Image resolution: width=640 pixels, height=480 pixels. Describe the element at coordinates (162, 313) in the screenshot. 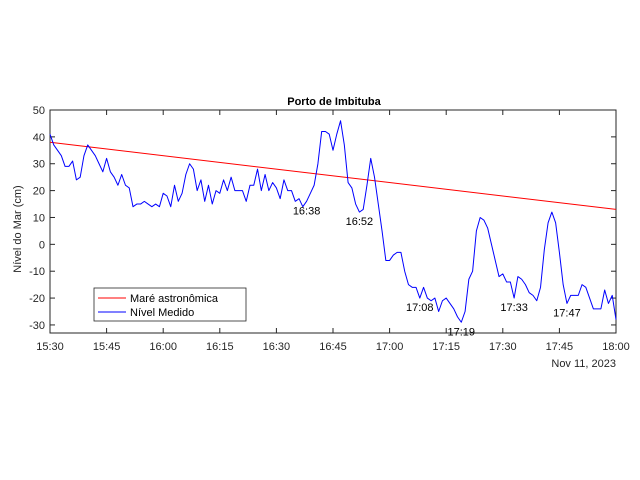

I see `legend-label-nivel-medido: Nível Medido` at that location.